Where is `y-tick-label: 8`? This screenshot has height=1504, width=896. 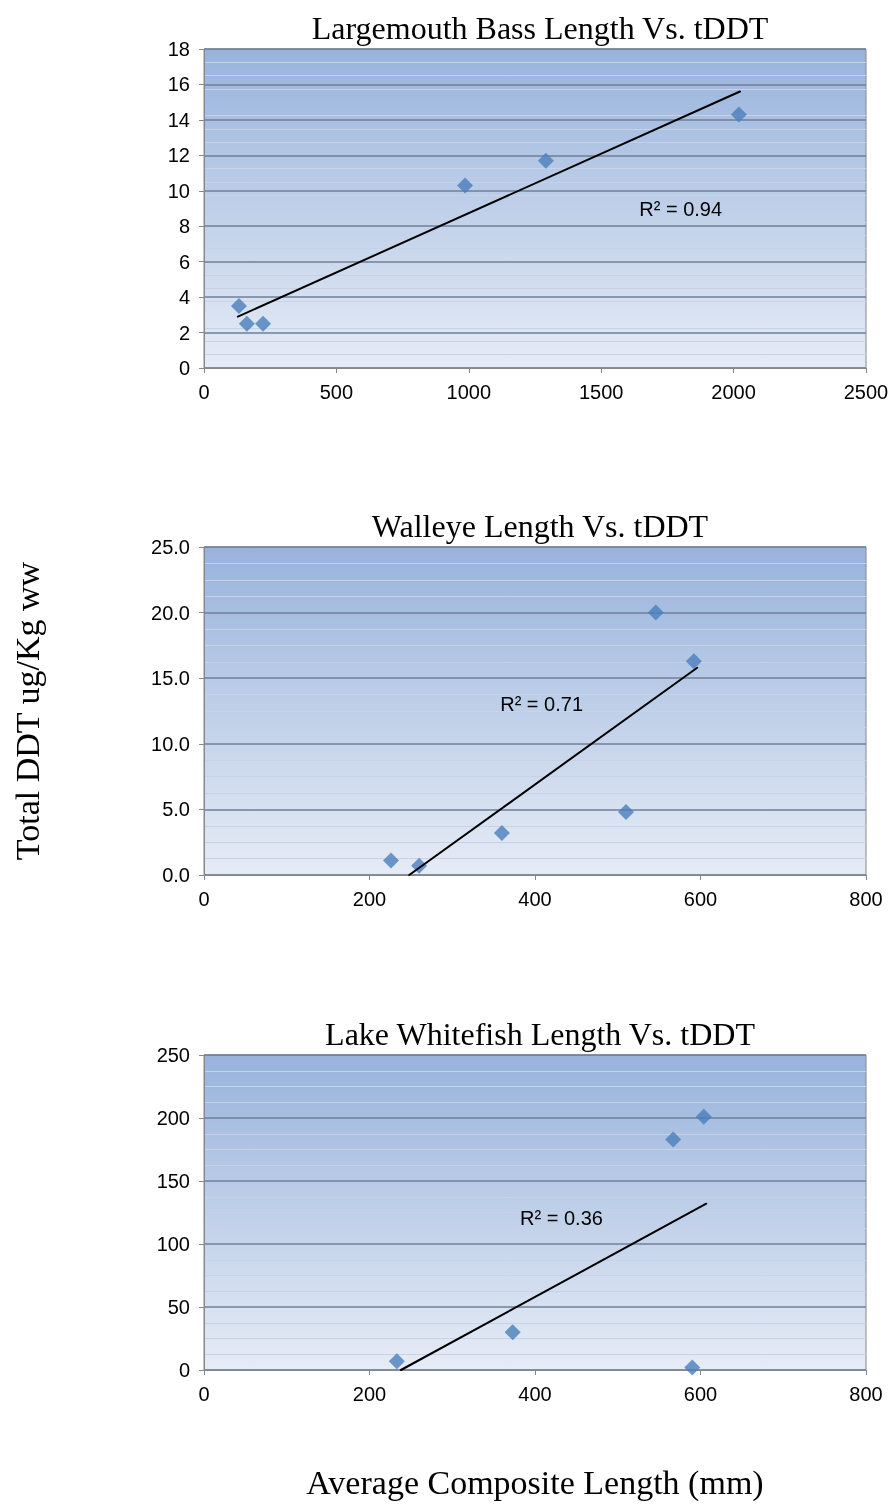 y-tick-label: 8 is located at coordinates (184, 226).